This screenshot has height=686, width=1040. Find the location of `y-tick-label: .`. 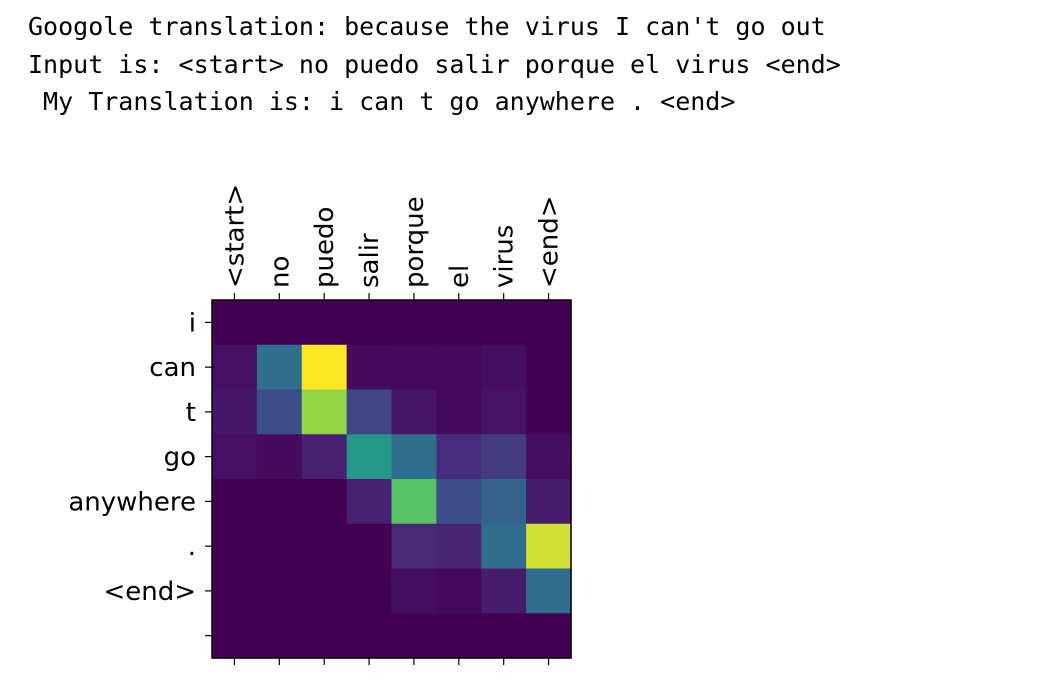

y-tick-label: . is located at coordinates (192, 547).